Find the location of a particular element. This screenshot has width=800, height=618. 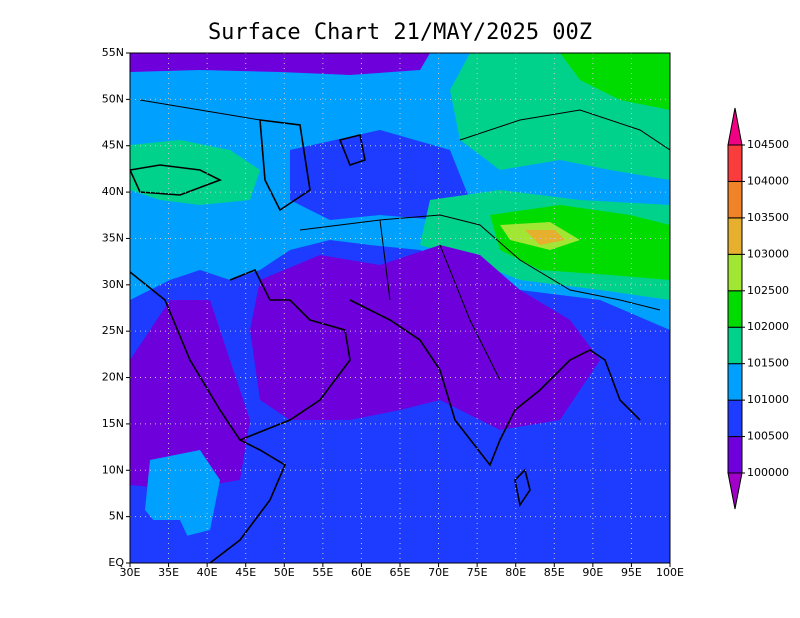

lat-label: 25N is located at coordinates (113, 330).